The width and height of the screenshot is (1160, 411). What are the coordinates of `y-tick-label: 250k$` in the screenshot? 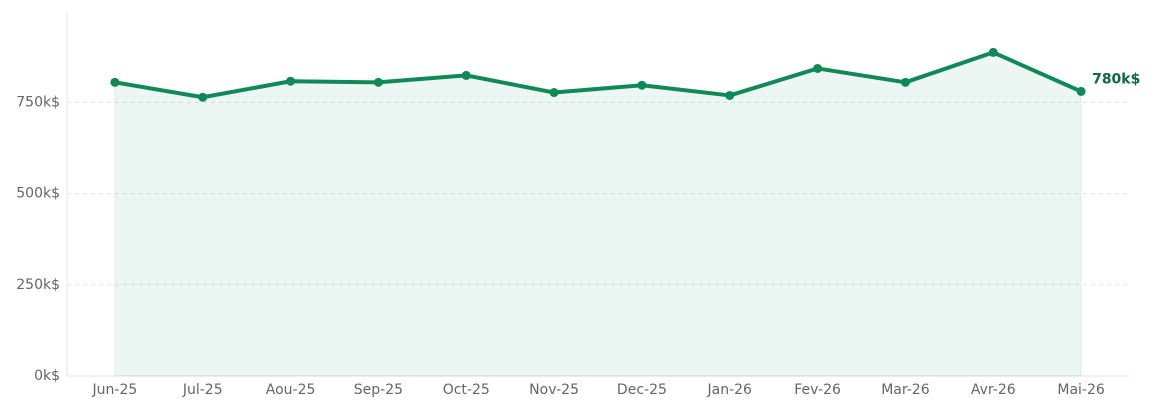 It's located at (38, 285).